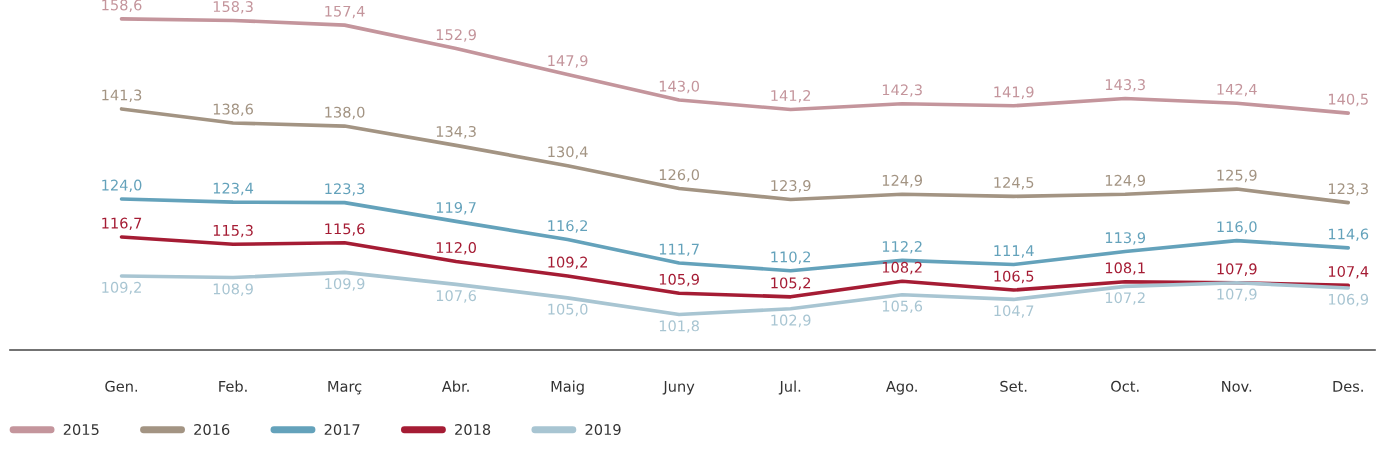 This screenshot has height=451, width=1379. Describe the element at coordinates (568, 226) in the screenshot. I see `data-label: 116,2` at that location.